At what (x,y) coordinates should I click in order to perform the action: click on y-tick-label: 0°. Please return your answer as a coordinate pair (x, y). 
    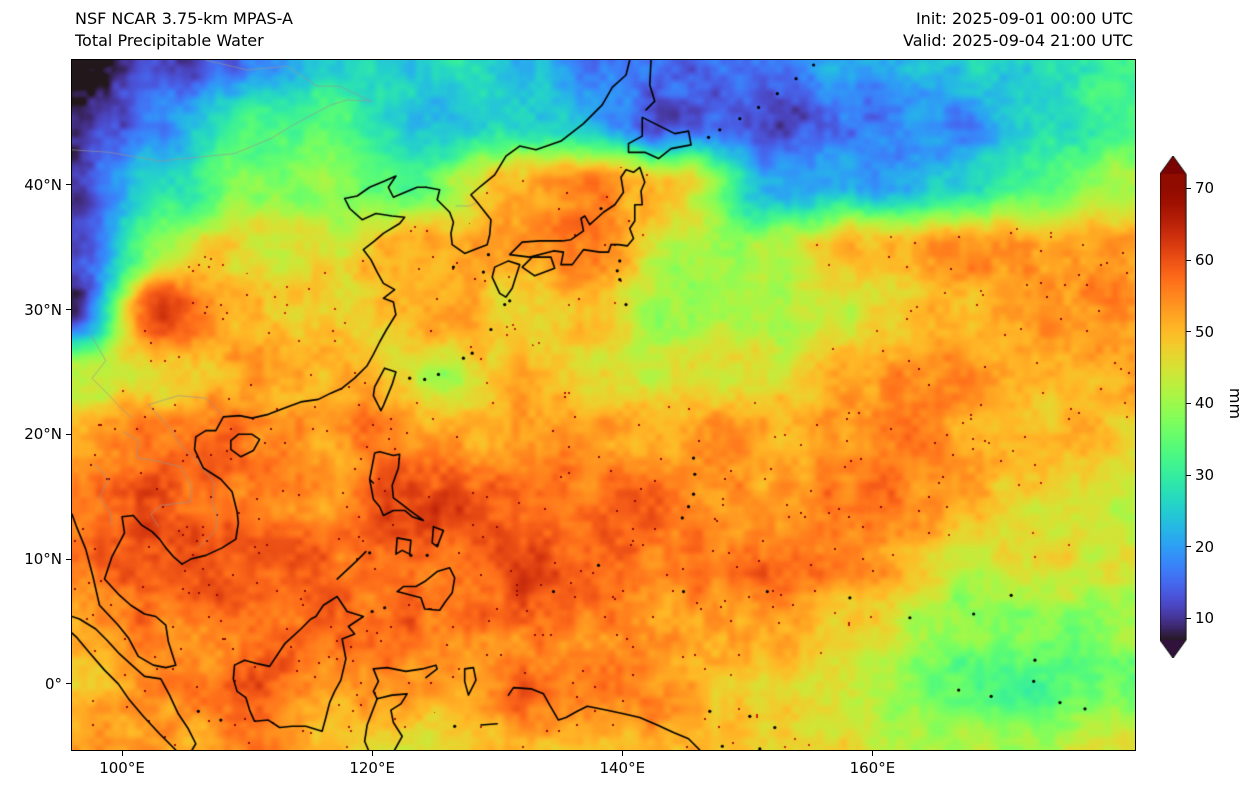
    Looking at the image, I should click on (53, 683).